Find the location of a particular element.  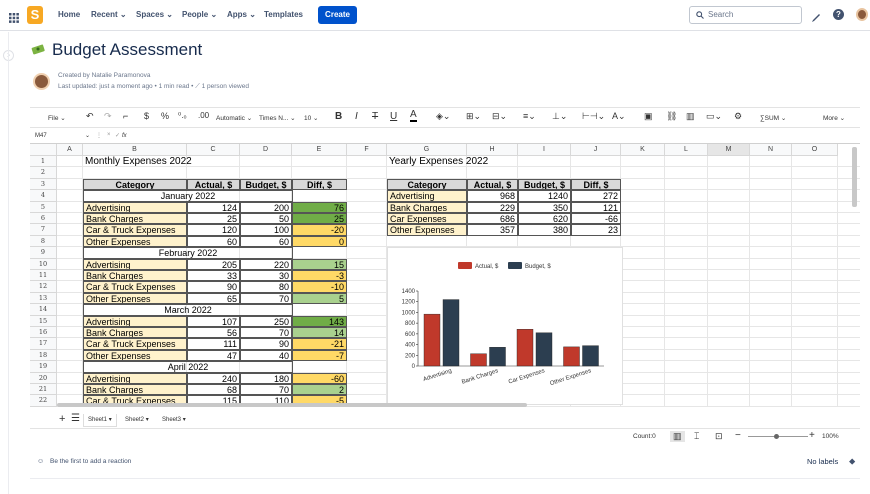

insert-image-icon: ▣ is located at coordinates (648, 116).